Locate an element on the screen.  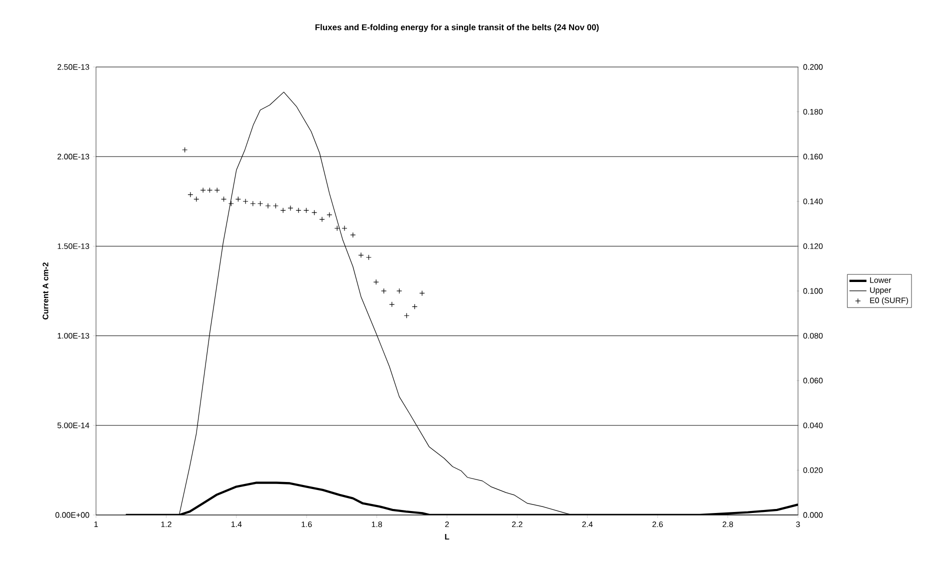
chart-title: Fluxes and E-folding energy for a single transit of the belts (24 Nov 00) is located at coordinates (457, 28).